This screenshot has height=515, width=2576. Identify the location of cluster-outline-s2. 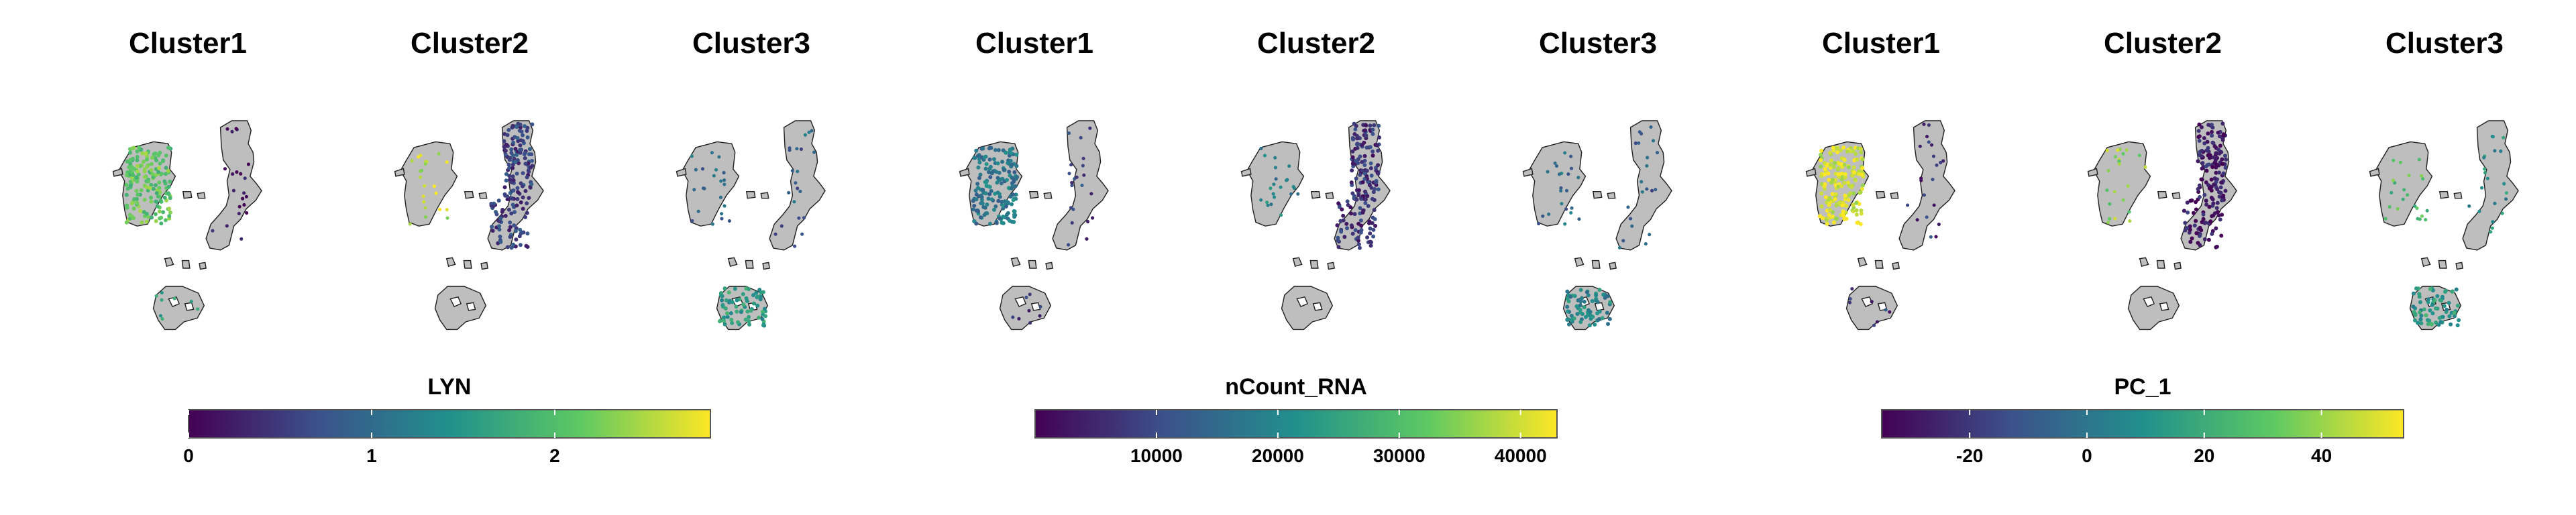
(1894, 195).